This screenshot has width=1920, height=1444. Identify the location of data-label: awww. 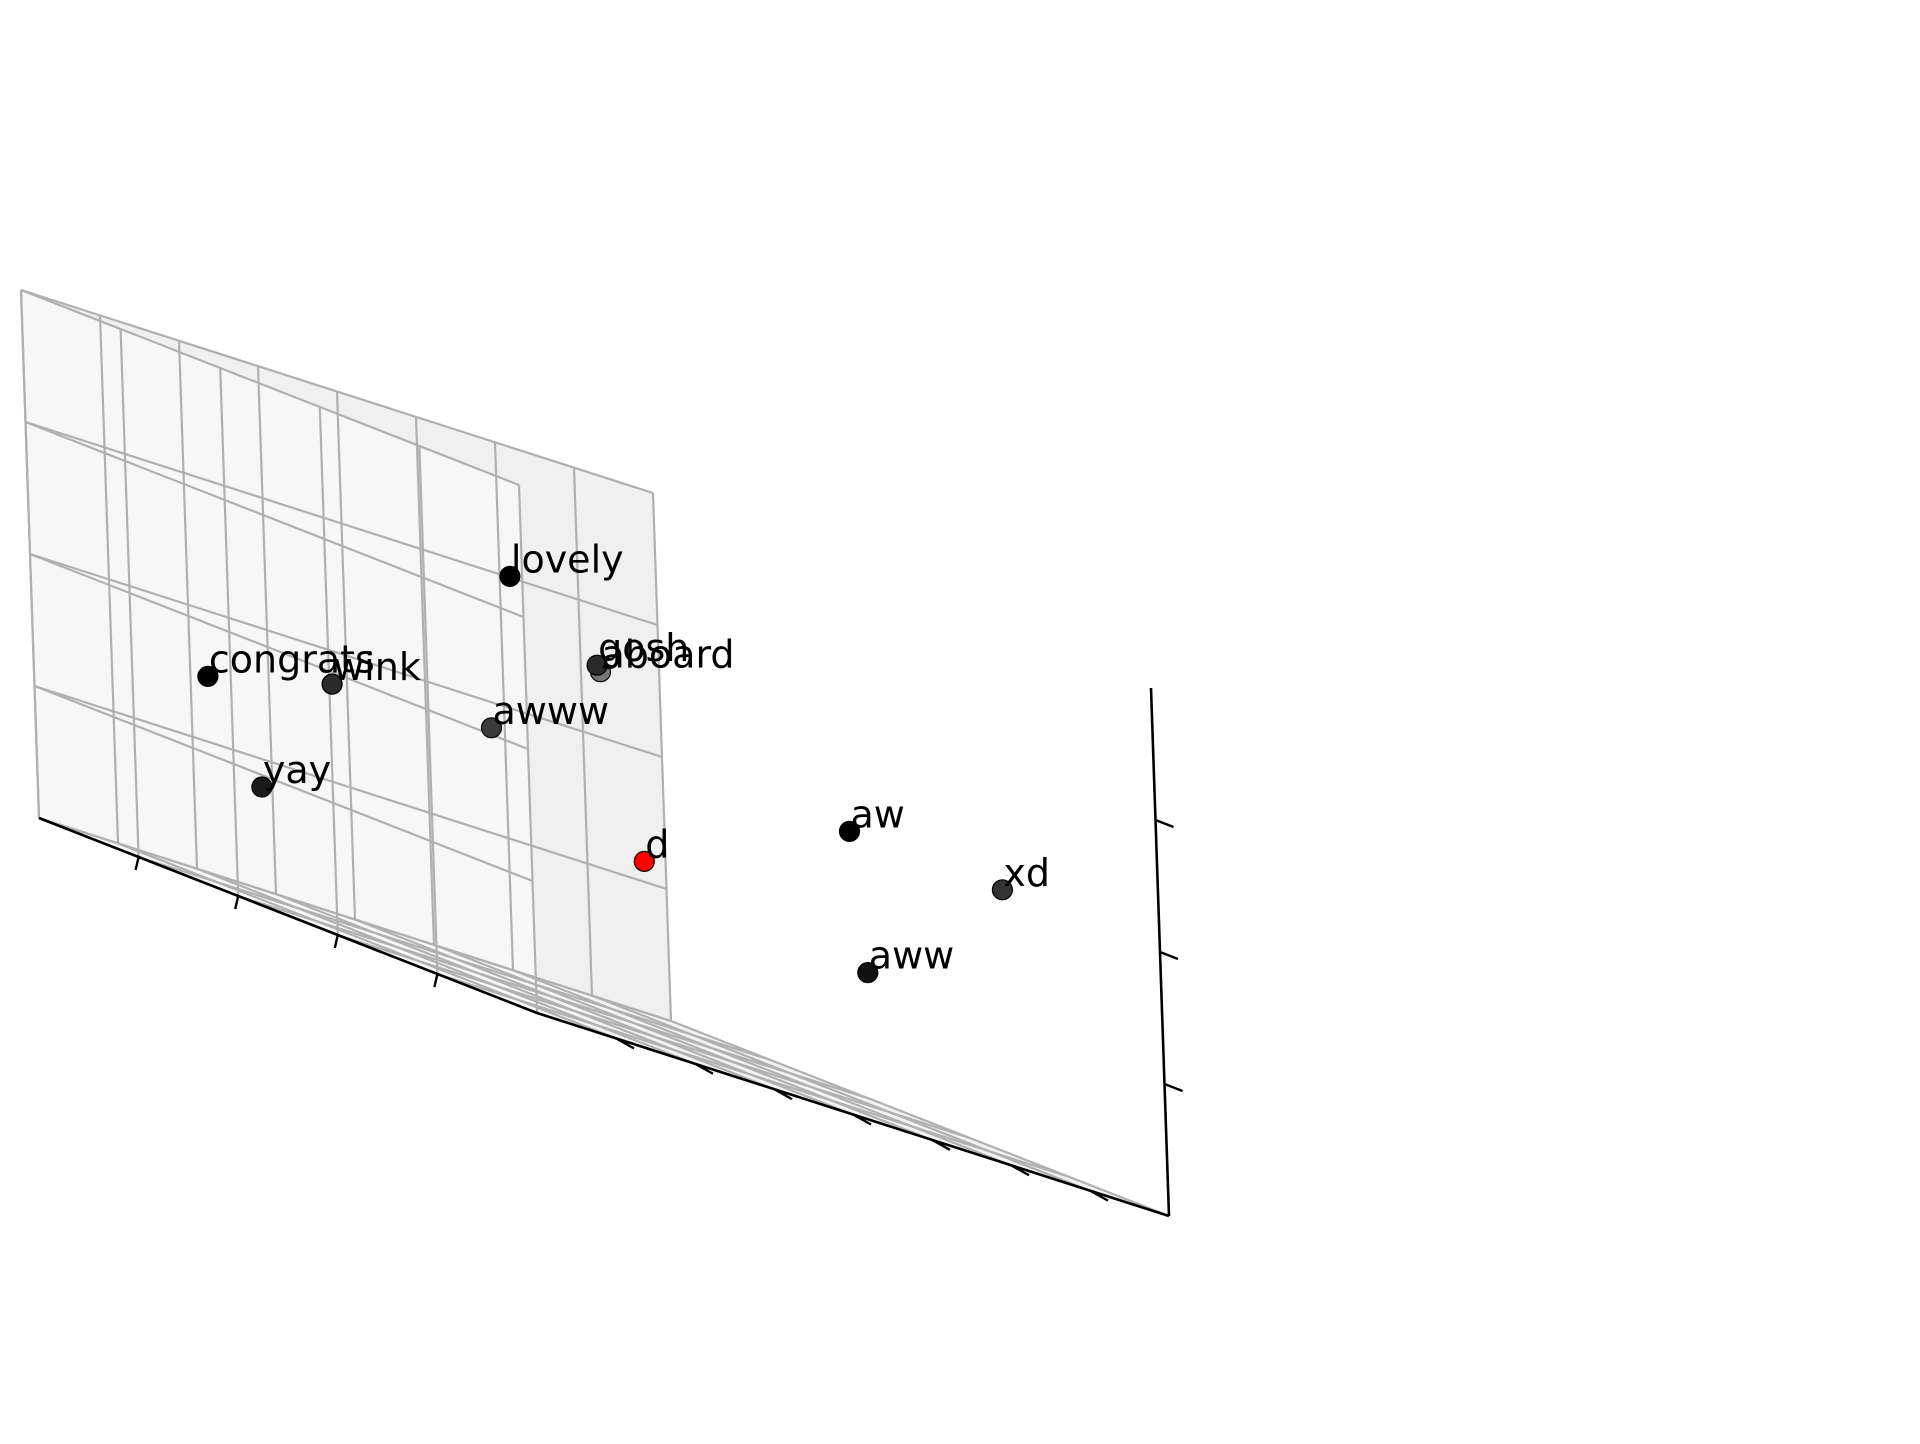
(551, 711).